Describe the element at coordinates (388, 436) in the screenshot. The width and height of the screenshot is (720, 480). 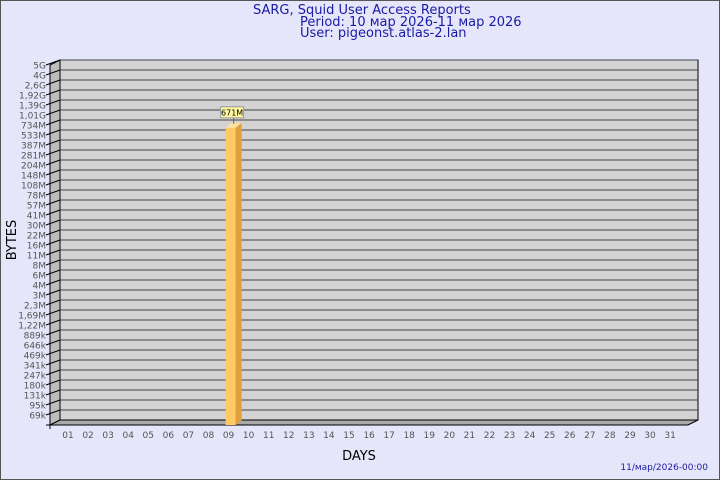
I see `x-tick-label: 17` at that location.